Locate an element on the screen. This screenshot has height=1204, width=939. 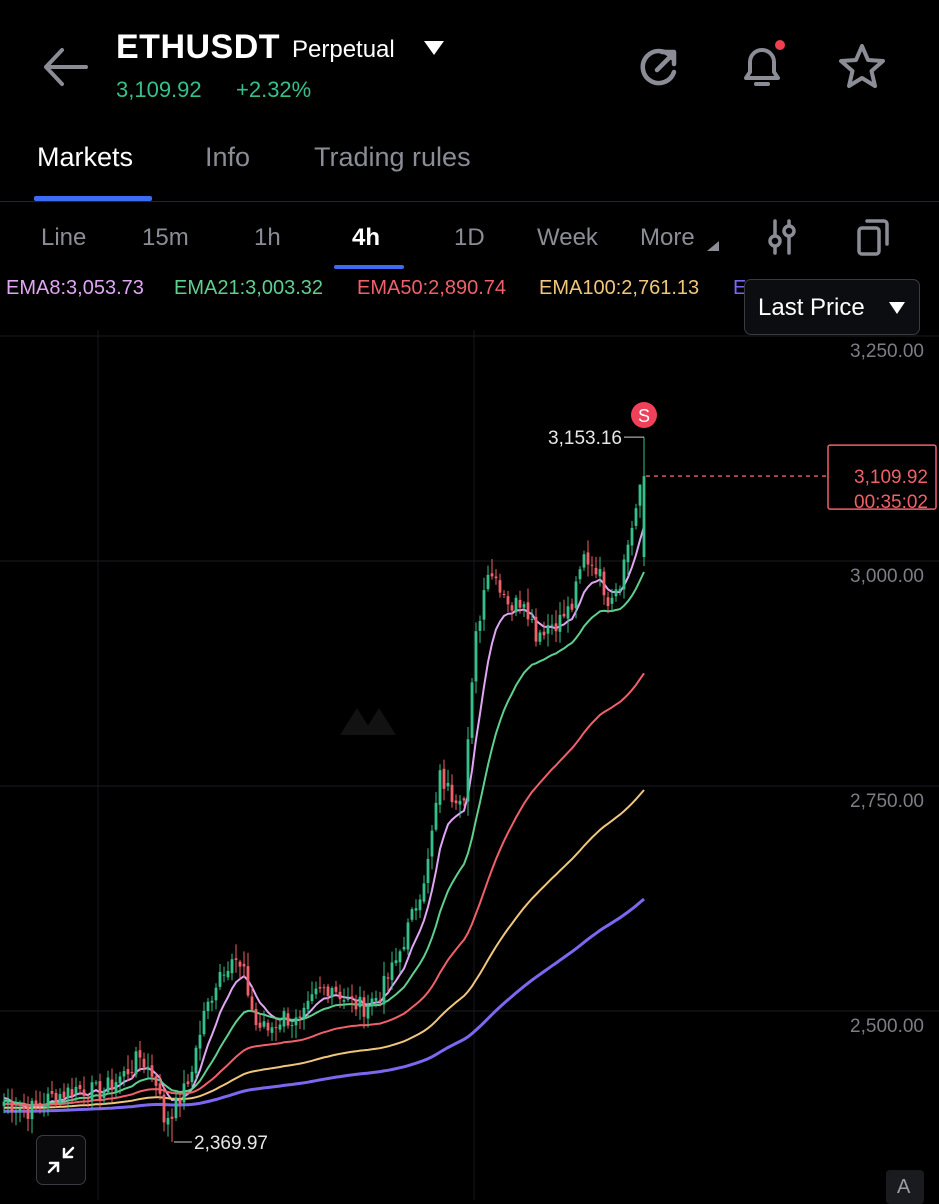
timeframe-1h: 1h is located at coordinates (267, 237).